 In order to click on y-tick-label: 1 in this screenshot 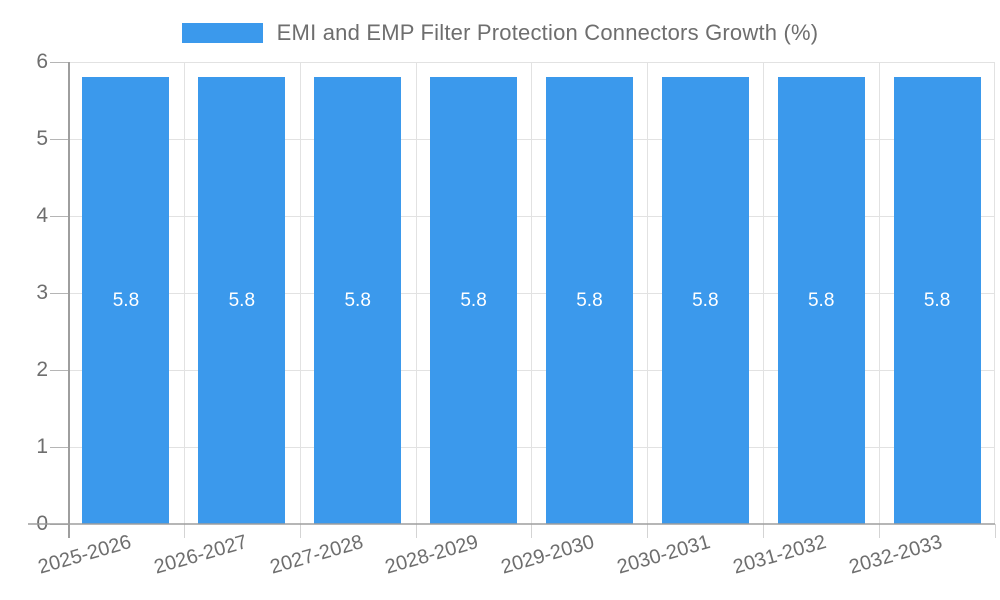, I will do `click(42, 446)`.